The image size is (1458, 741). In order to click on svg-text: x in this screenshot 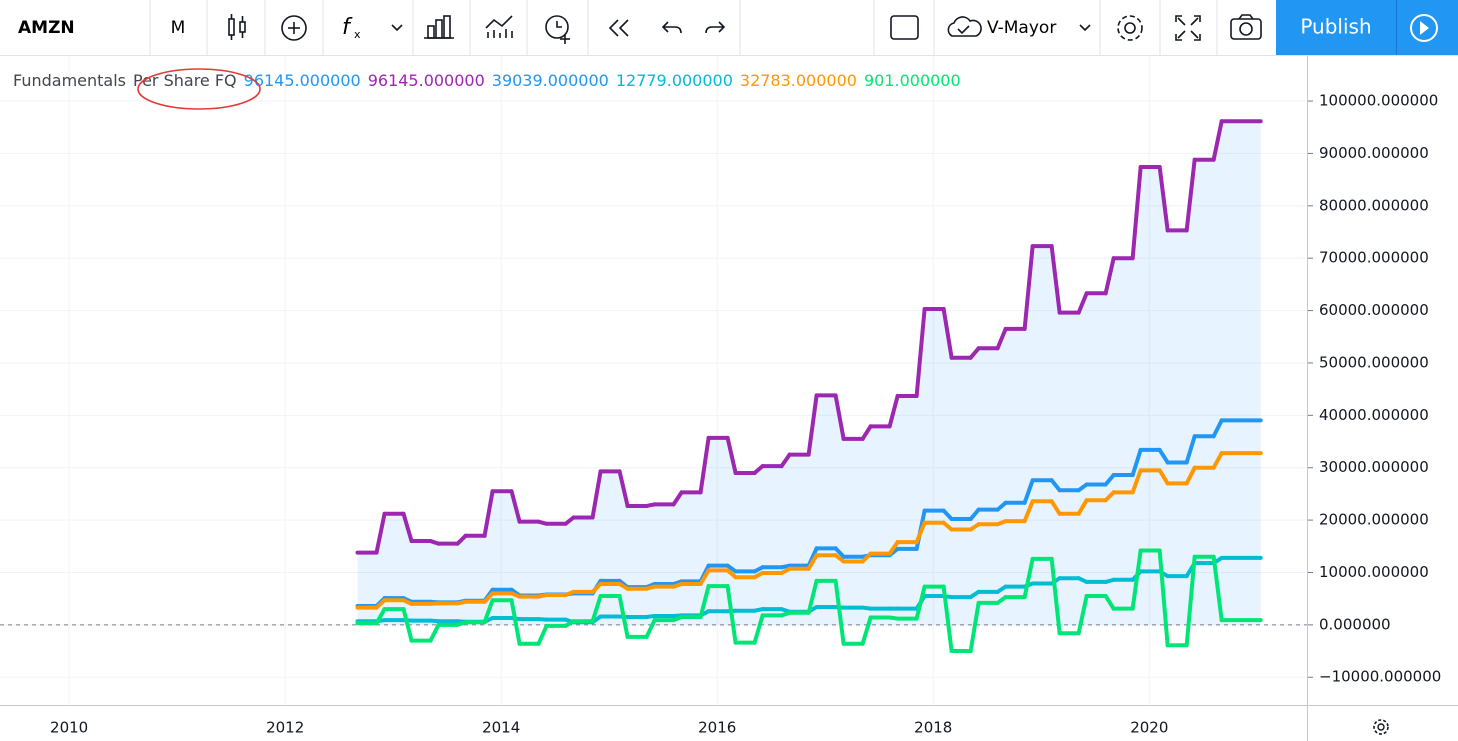, I will do `click(357, 34)`.